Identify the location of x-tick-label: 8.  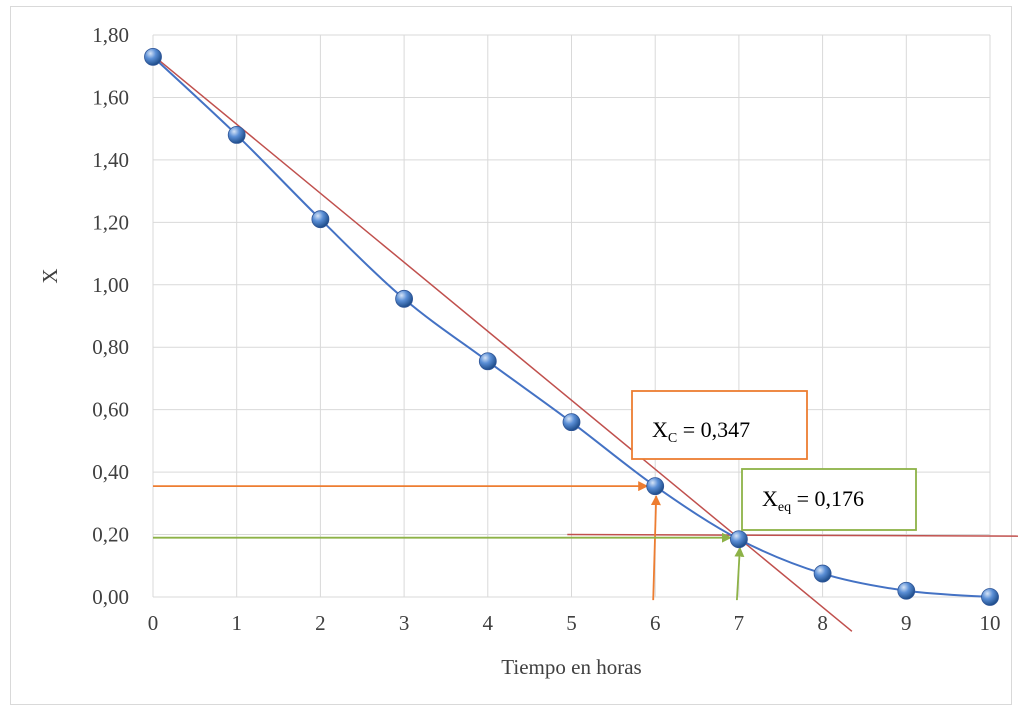
(822, 623).